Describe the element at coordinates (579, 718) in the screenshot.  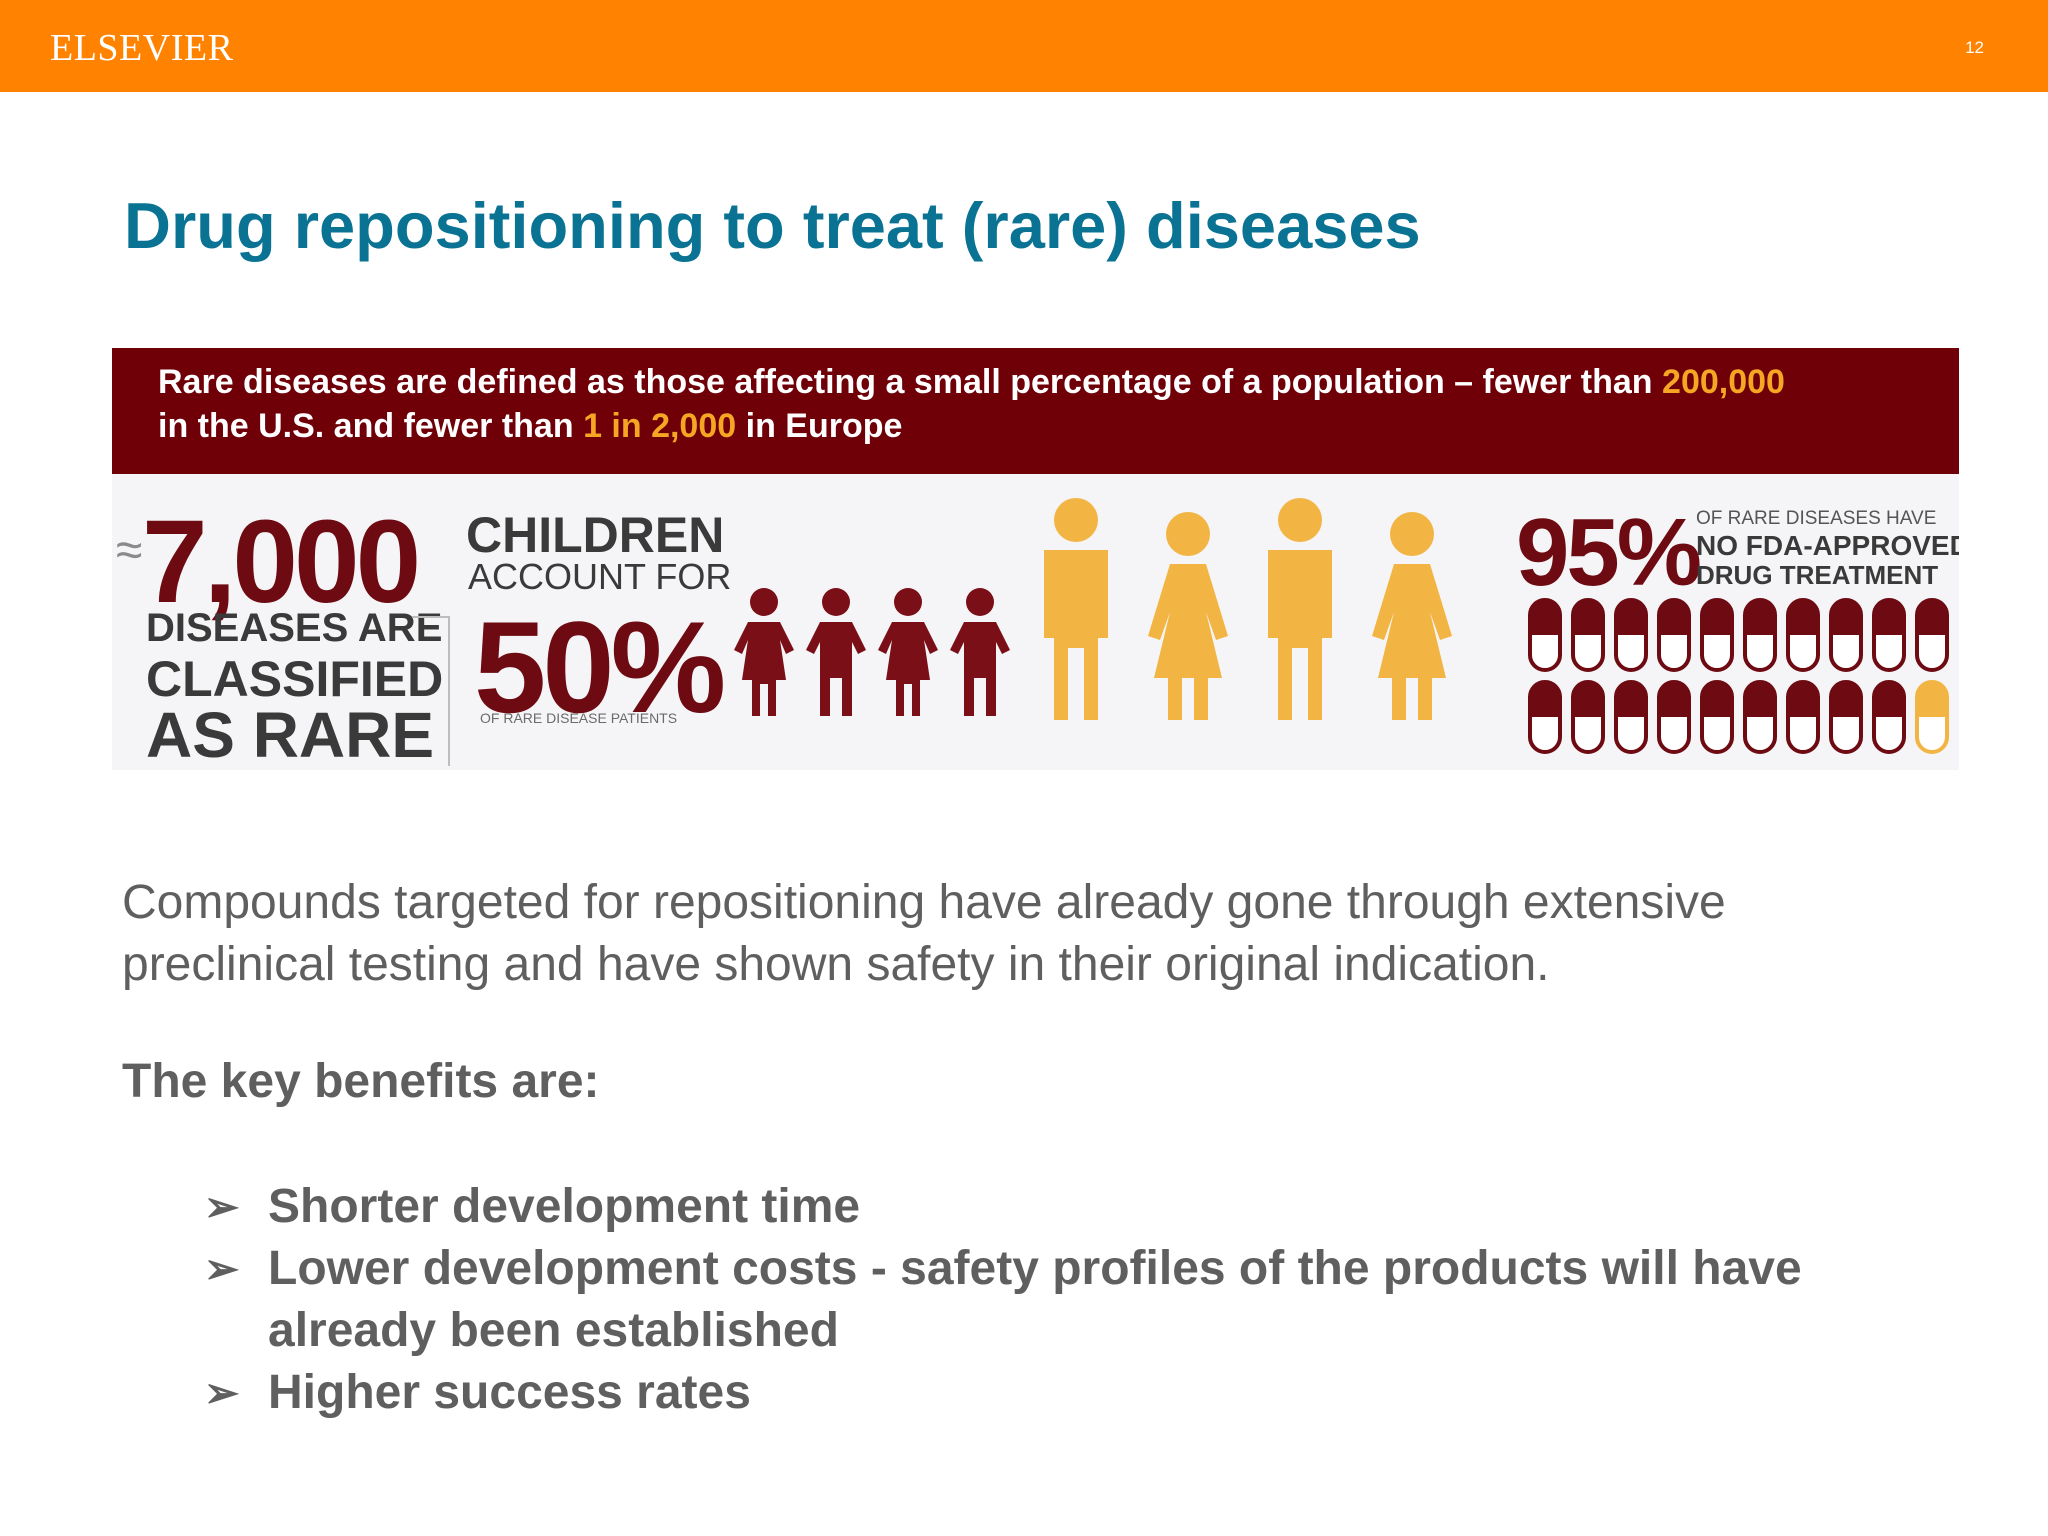
I see `children-note: OF RARE DISEASE PATIENTS` at that location.